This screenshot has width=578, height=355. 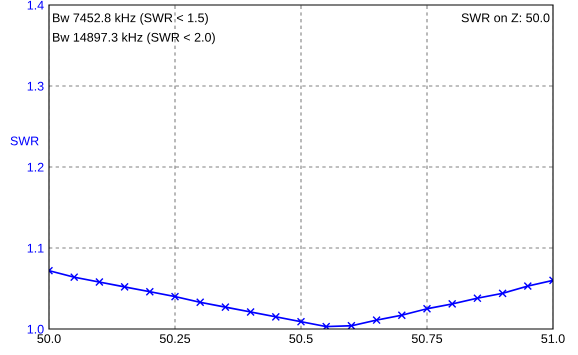 I want to click on x-tick-label: 50.5, so click(x=301, y=339).